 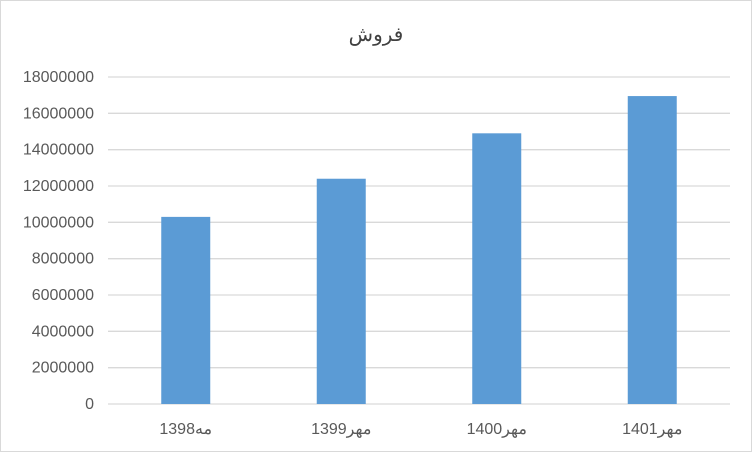 What do you see at coordinates (376, 35) in the screenshot?
I see `chart-title: فروش` at bounding box center [376, 35].